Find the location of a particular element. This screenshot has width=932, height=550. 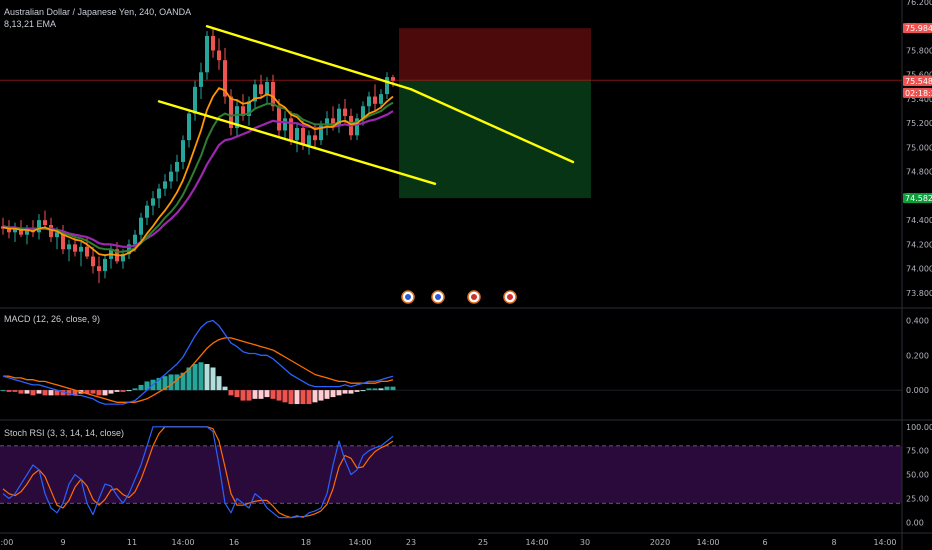

price-tag: 75.548 is located at coordinates (917, 81).